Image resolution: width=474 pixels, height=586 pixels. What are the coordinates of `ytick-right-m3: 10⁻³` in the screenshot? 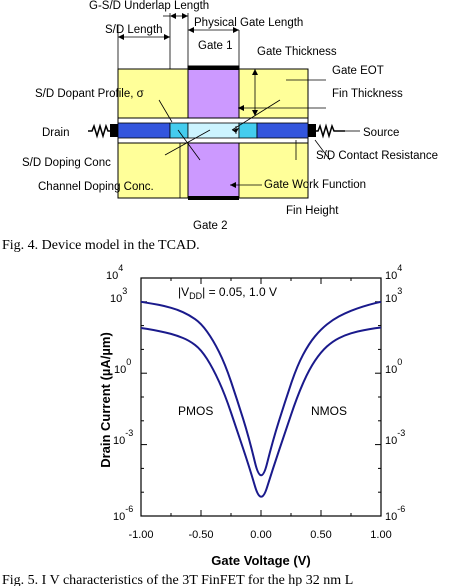 It's located at (395, 437).